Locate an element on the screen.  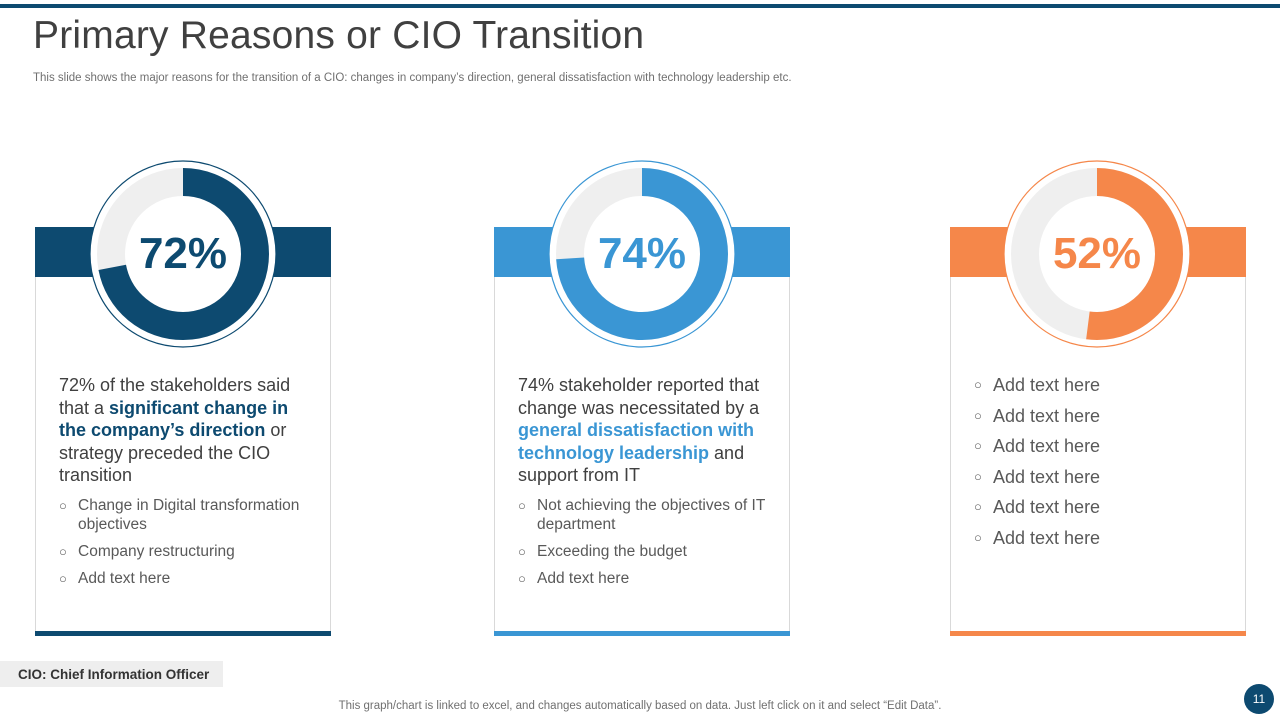
list-item: ○ Exceeding the budget is located at coordinates (649, 551).